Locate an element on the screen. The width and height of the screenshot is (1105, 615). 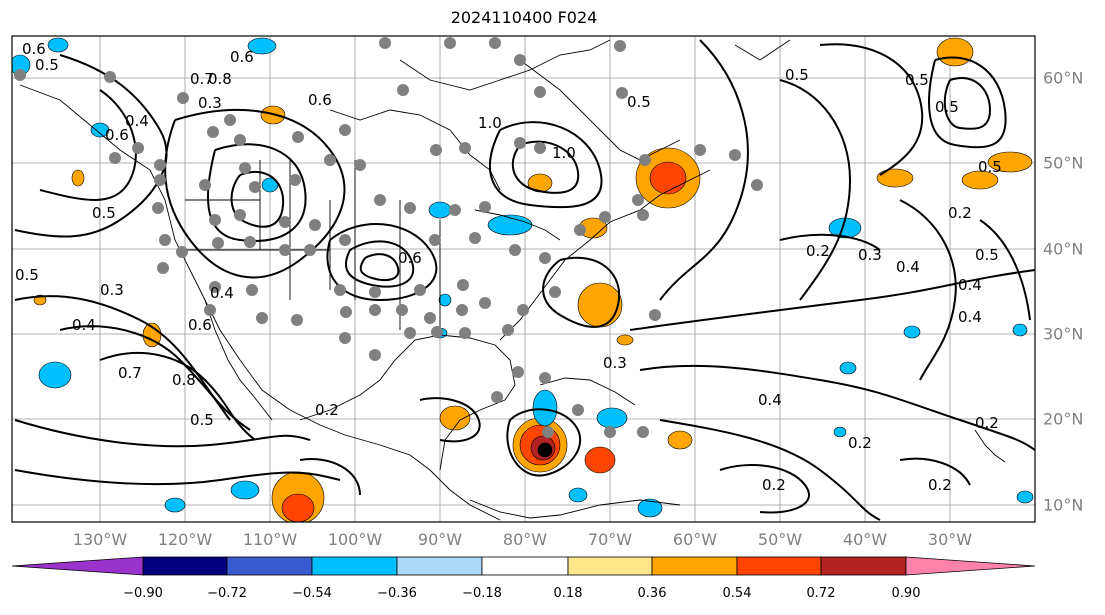
lon-label: 90°W is located at coordinates (440, 539).